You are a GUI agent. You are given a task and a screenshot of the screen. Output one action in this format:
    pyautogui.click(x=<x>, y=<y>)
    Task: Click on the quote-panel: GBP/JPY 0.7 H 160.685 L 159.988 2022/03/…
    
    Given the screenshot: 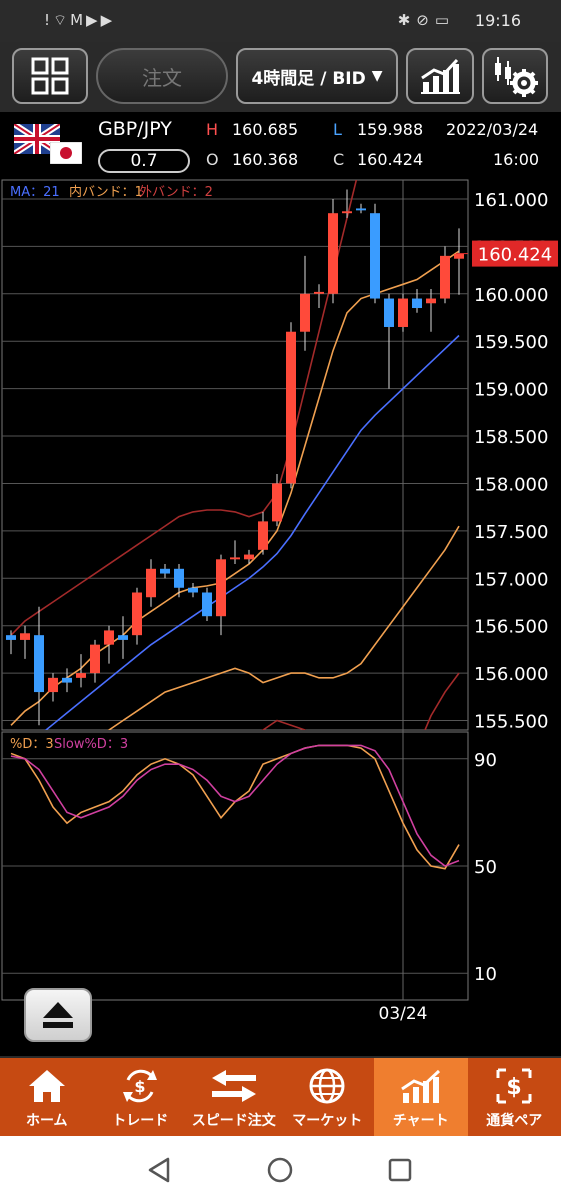 What is the action you would take?
    pyautogui.click(x=280, y=144)
    